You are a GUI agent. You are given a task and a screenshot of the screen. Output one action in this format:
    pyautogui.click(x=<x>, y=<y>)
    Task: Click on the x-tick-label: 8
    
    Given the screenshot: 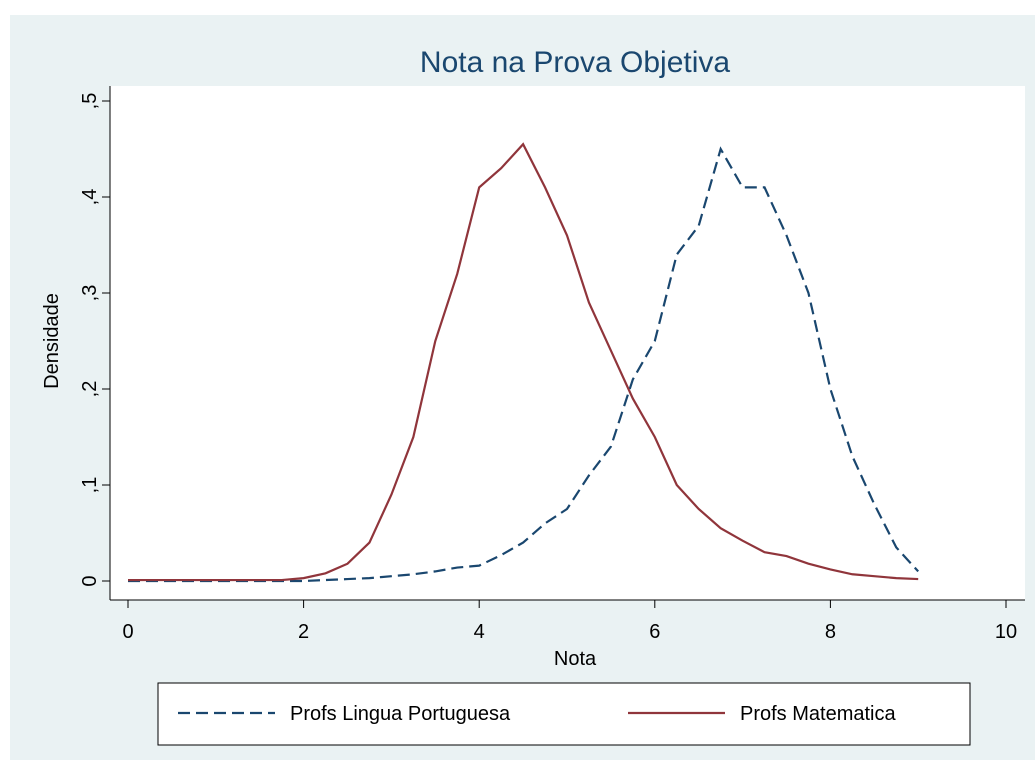 What is the action you would take?
    pyautogui.click(x=830, y=632)
    